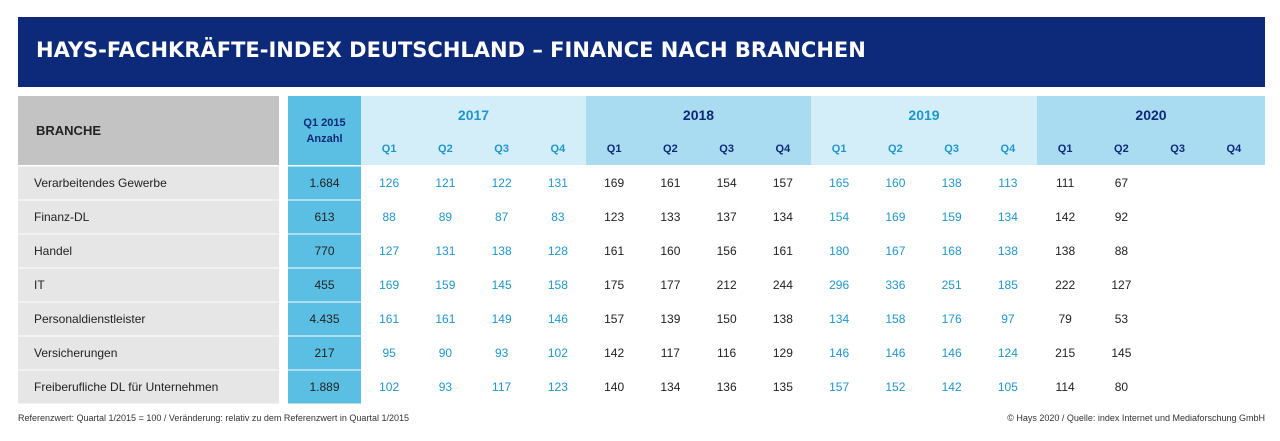 The height and width of the screenshot is (441, 1280). Describe the element at coordinates (1065, 183) in the screenshot. I see `cell-value: 111` at that location.